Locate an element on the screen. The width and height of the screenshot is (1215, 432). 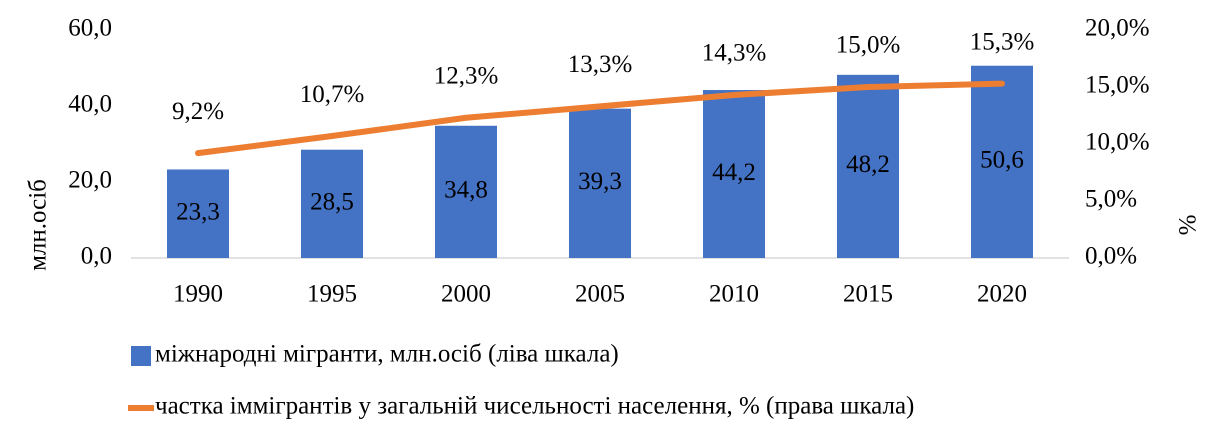
y2-tick-label: 15,0% is located at coordinates (1117, 85).